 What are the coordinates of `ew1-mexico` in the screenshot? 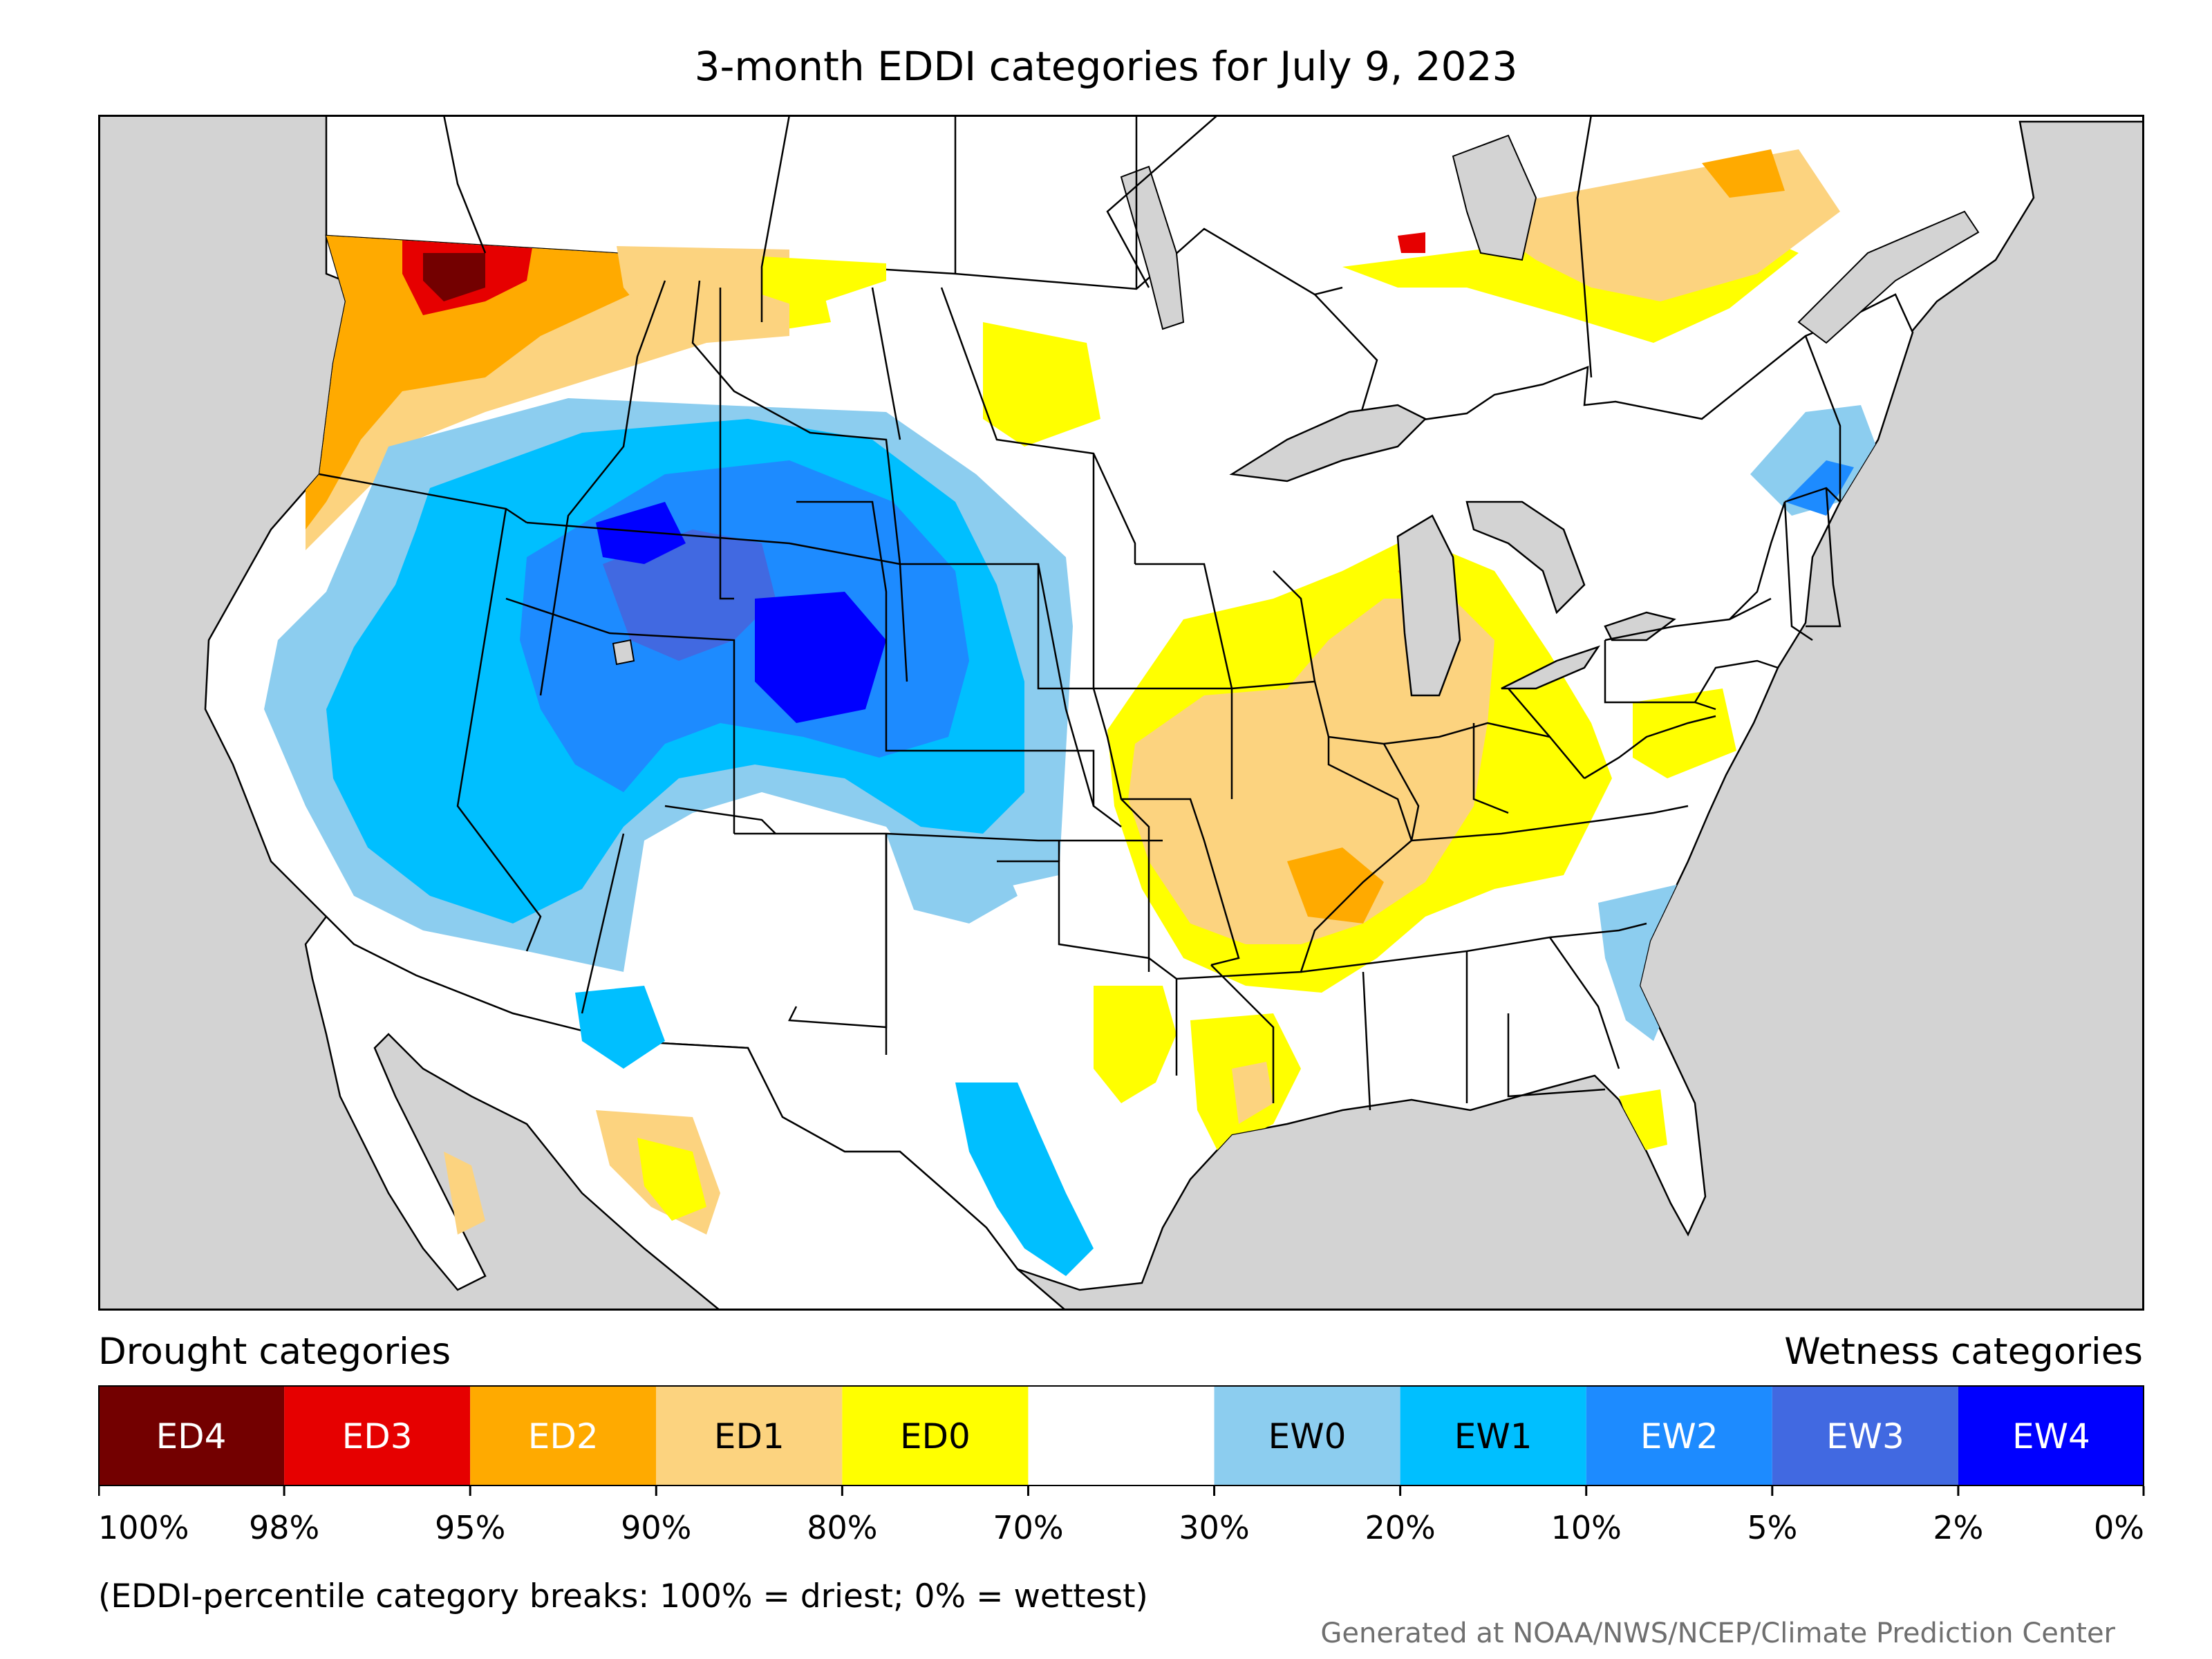 It's located at (620, 1028).